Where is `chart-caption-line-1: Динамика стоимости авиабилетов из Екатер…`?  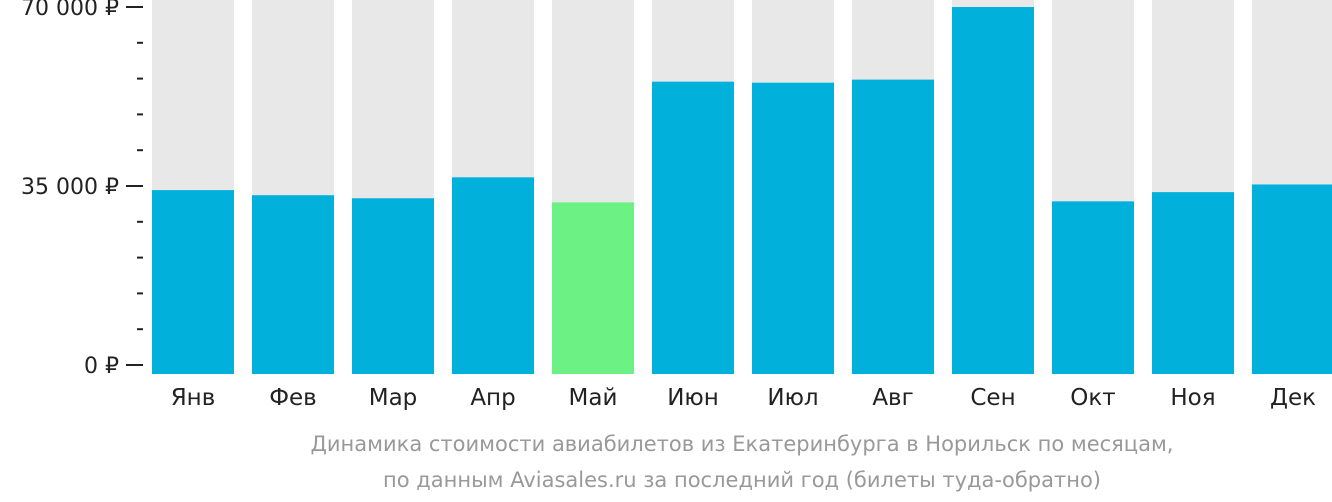 chart-caption-line-1: Динамика стоимости авиабилетов из Екатер… is located at coordinates (742, 444).